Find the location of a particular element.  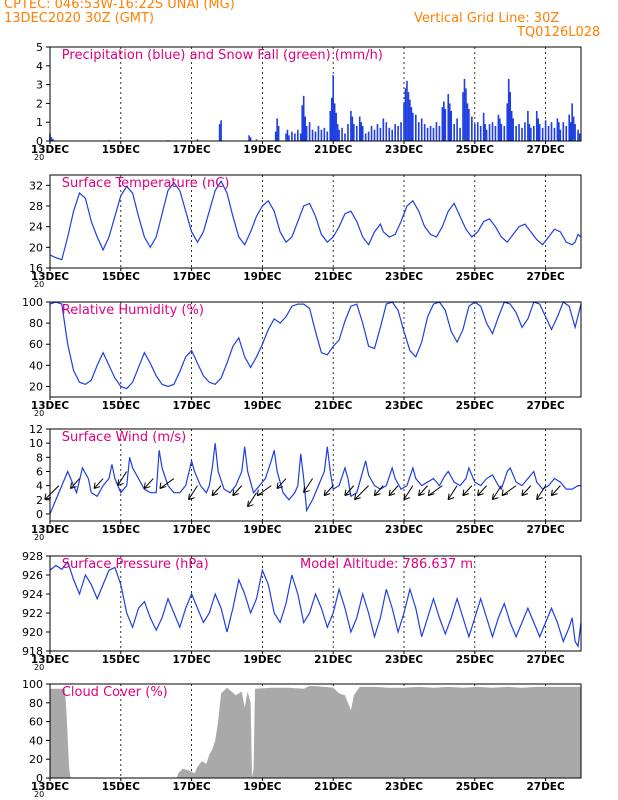

panel-title: Relative Humidity (%) is located at coordinates (133, 310).